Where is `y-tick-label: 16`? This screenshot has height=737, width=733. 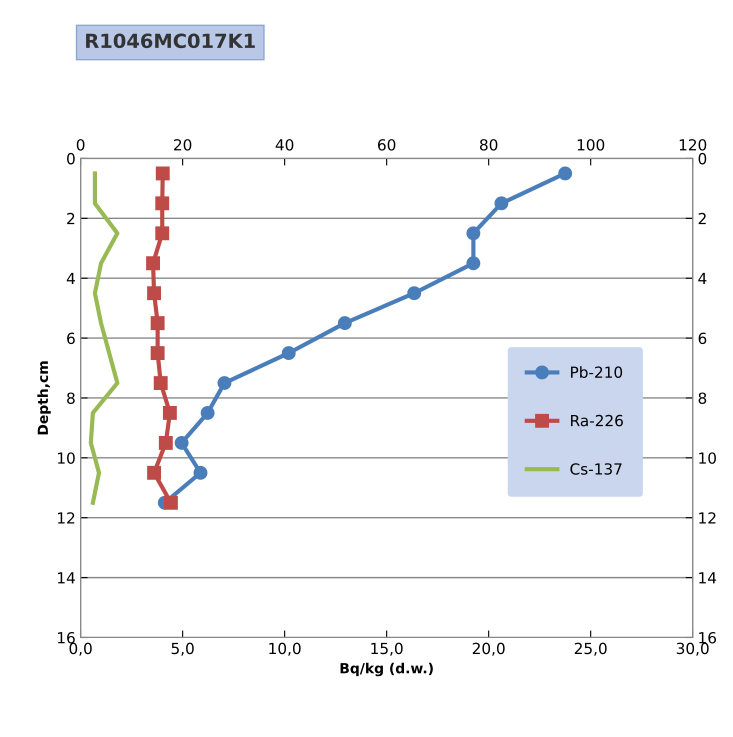
y-tick-label: 16 is located at coordinates (66, 638).